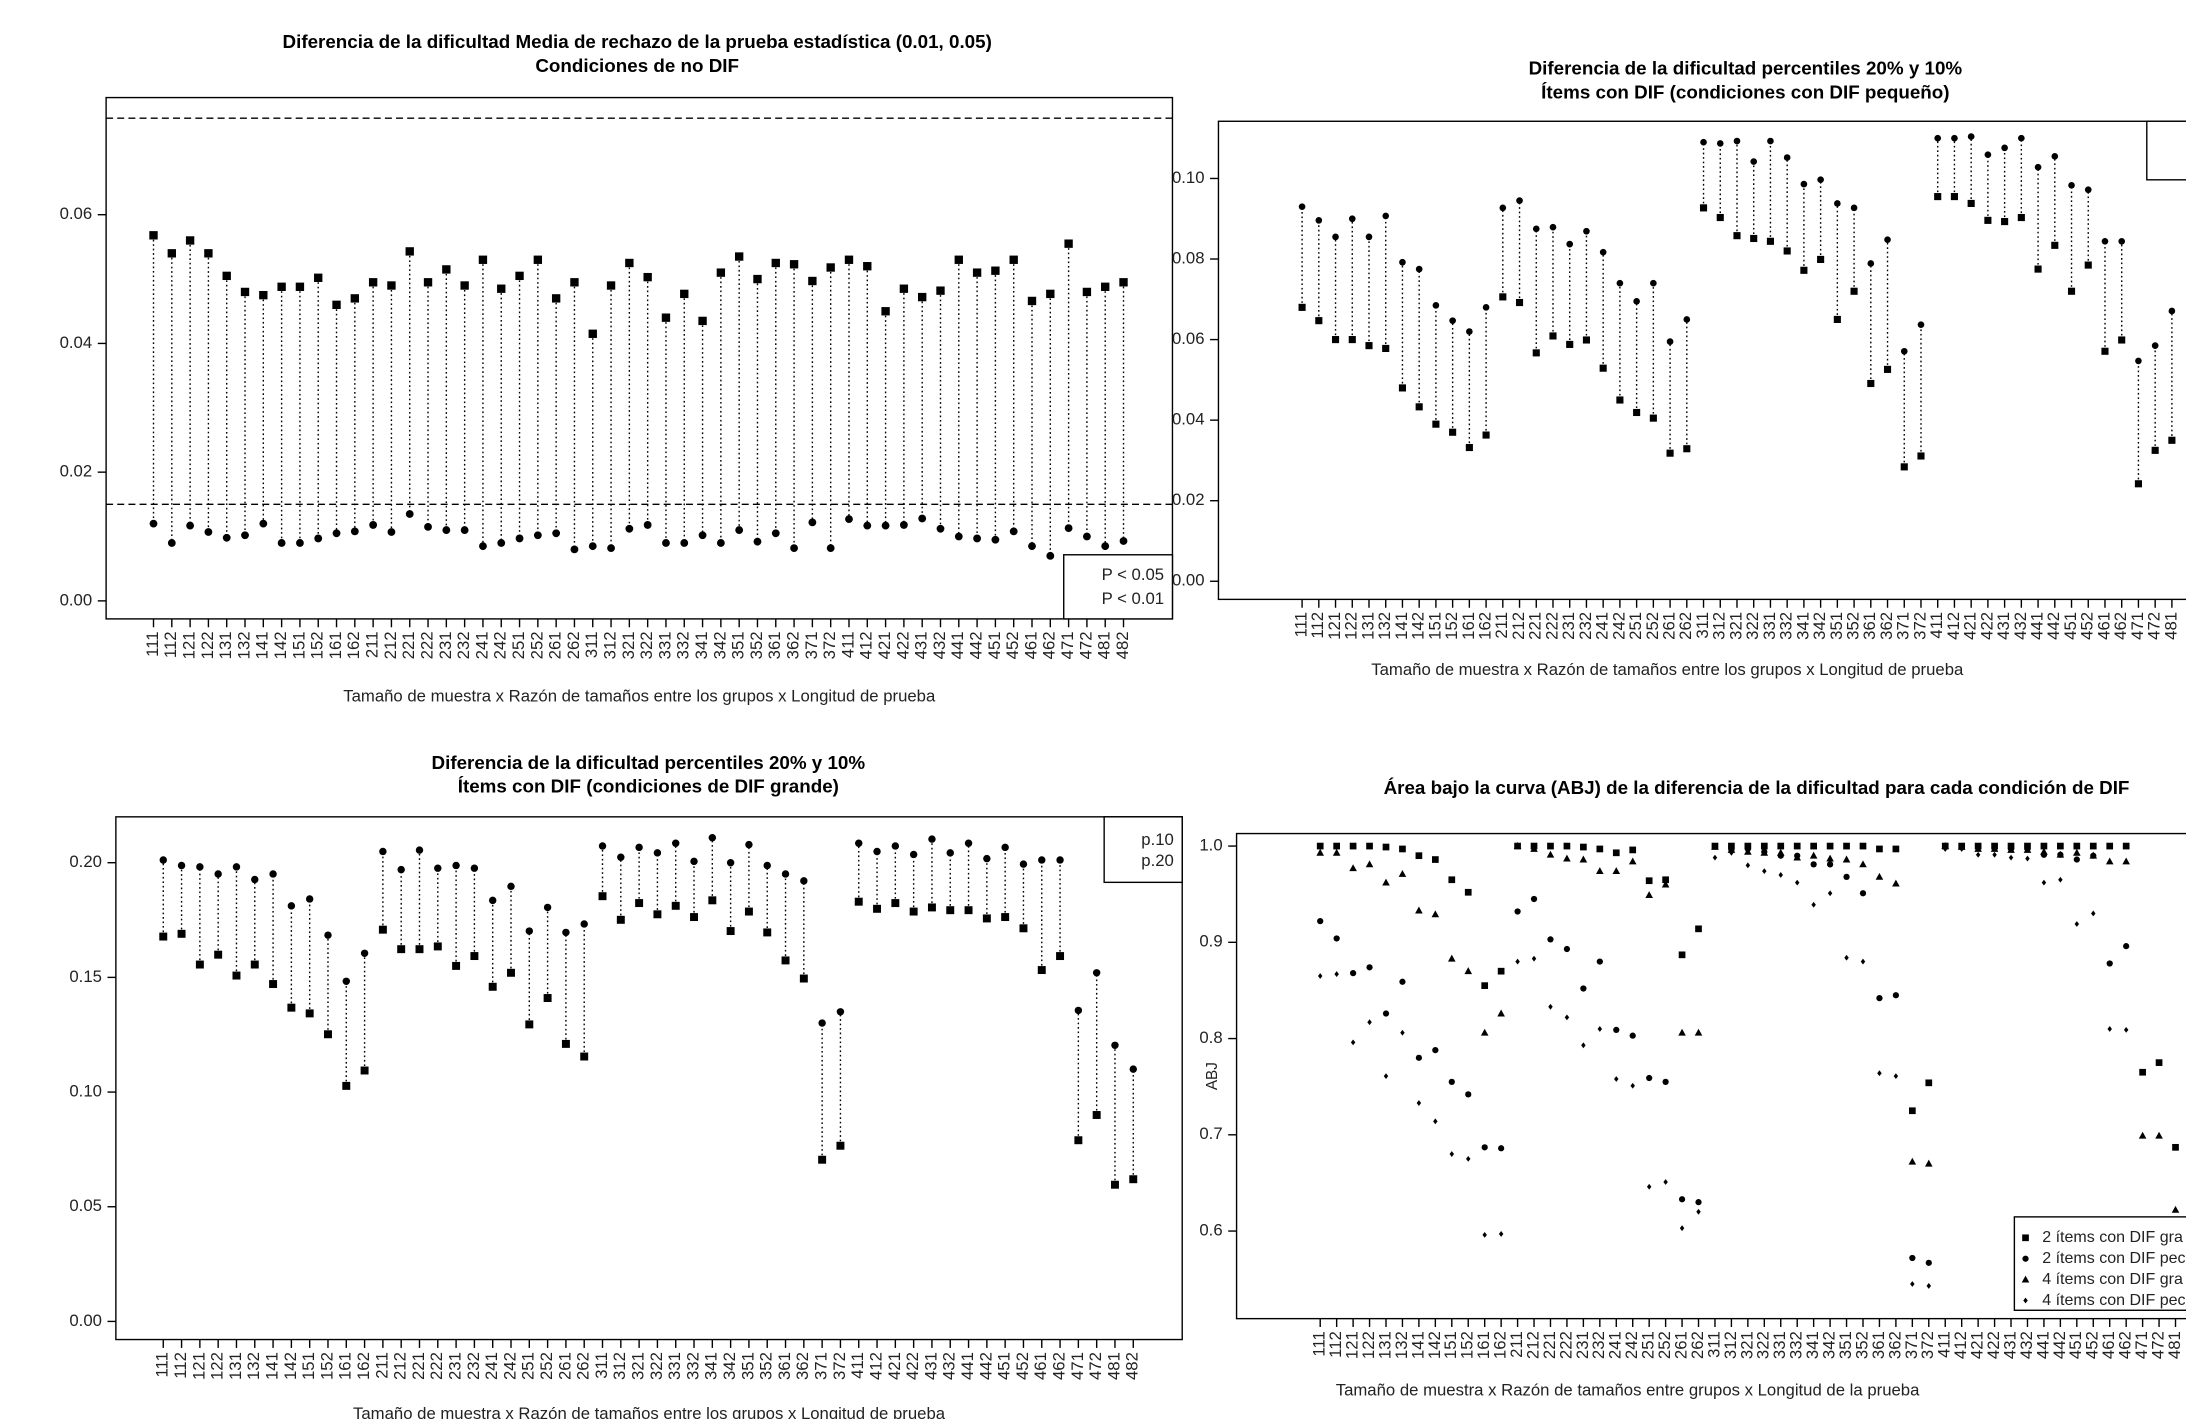 This screenshot has width=2186, height=1419. Describe the element at coordinates (1335, 1344) in the screenshot. I see `x-tick-label: 112` at that location.